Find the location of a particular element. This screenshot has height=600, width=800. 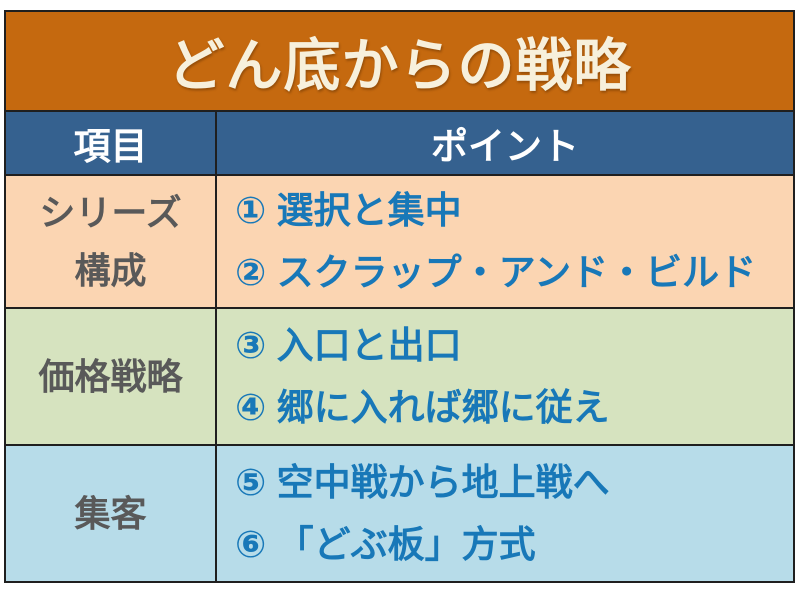

point-line-4: ④ 郷に入れば郷に従え is located at coordinates (422, 407).